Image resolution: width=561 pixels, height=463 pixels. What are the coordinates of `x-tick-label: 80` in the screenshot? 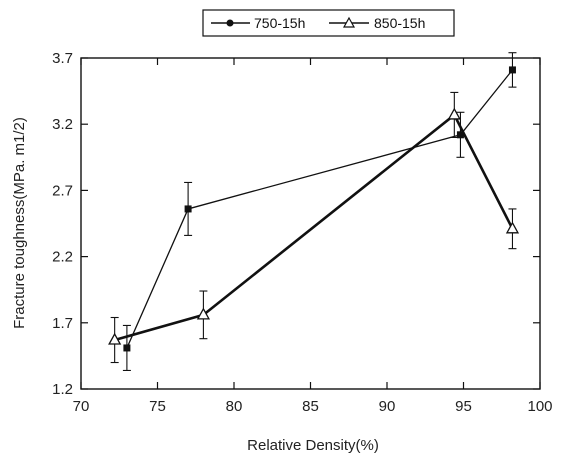 It's located at (234, 406).